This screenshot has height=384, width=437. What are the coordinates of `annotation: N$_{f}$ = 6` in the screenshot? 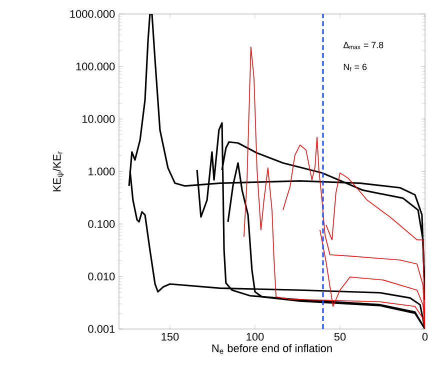 It's located at (355, 68).